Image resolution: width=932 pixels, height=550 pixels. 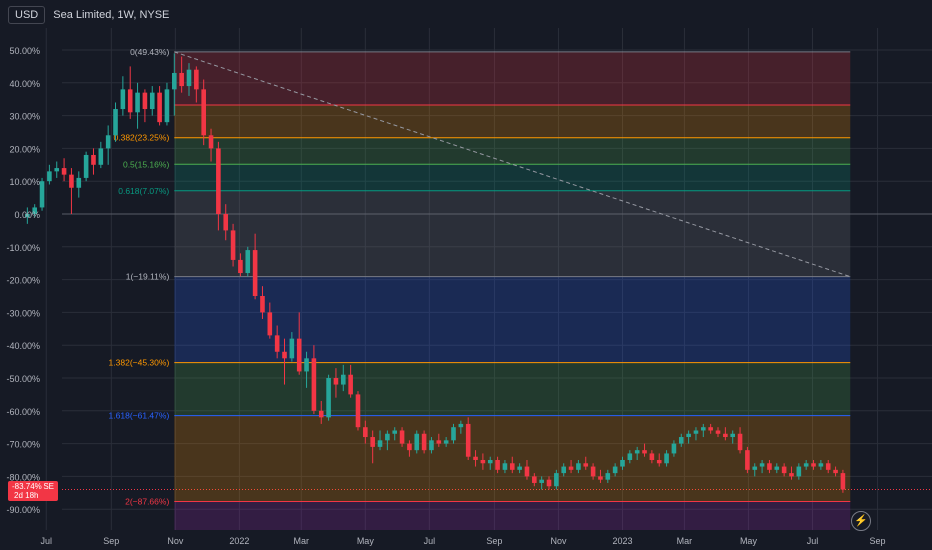 What do you see at coordinates (139, 363) in the screenshot?
I see `fib-level-label: 1.382(−45.30%)` at bounding box center [139, 363].